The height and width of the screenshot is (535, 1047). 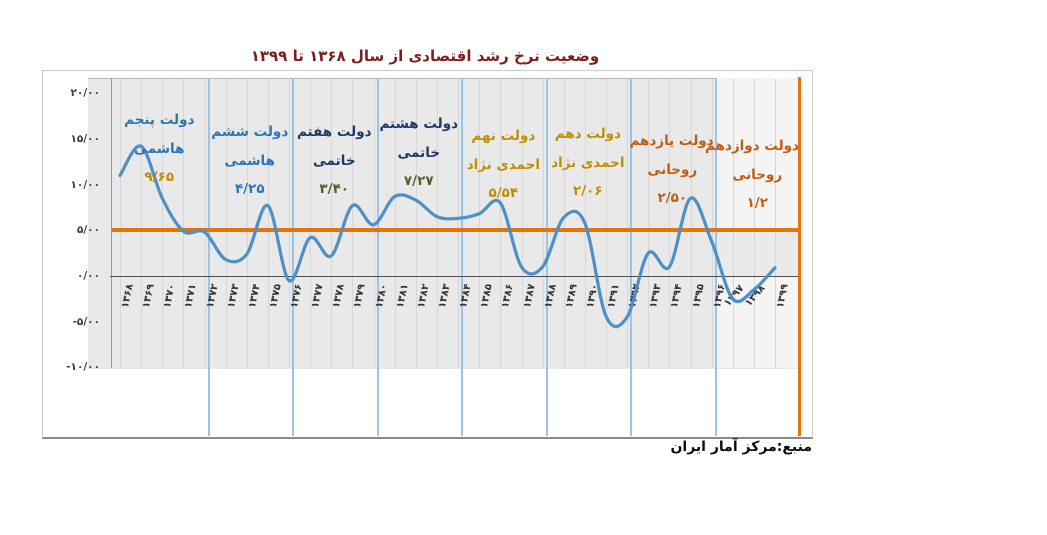 I want to click on government-name: دولت دوازدهم, so click(x=751, y=146).